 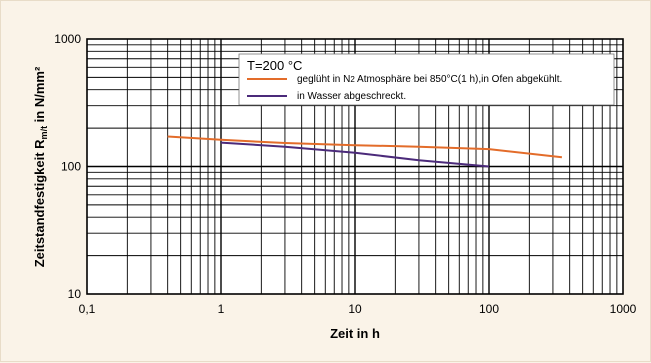 I want to click on series-line-quenched, so click(x=355, y=154).